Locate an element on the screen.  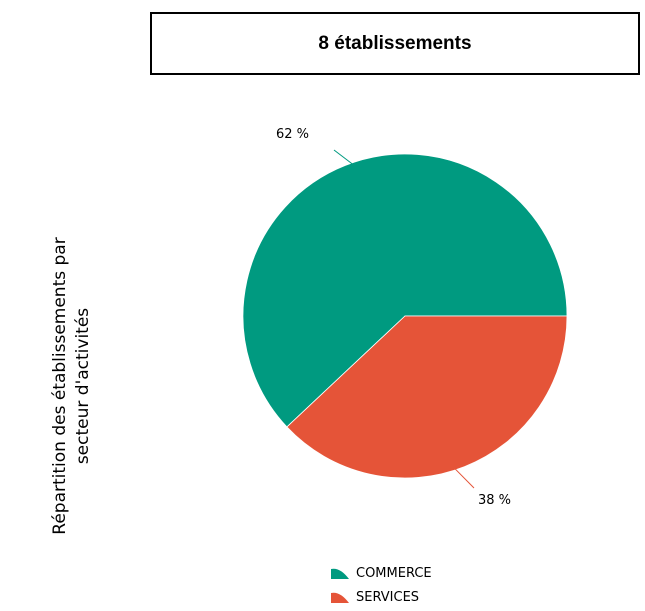
legend-label-commerce: COMMERCE is located at coordinates (394, 573).